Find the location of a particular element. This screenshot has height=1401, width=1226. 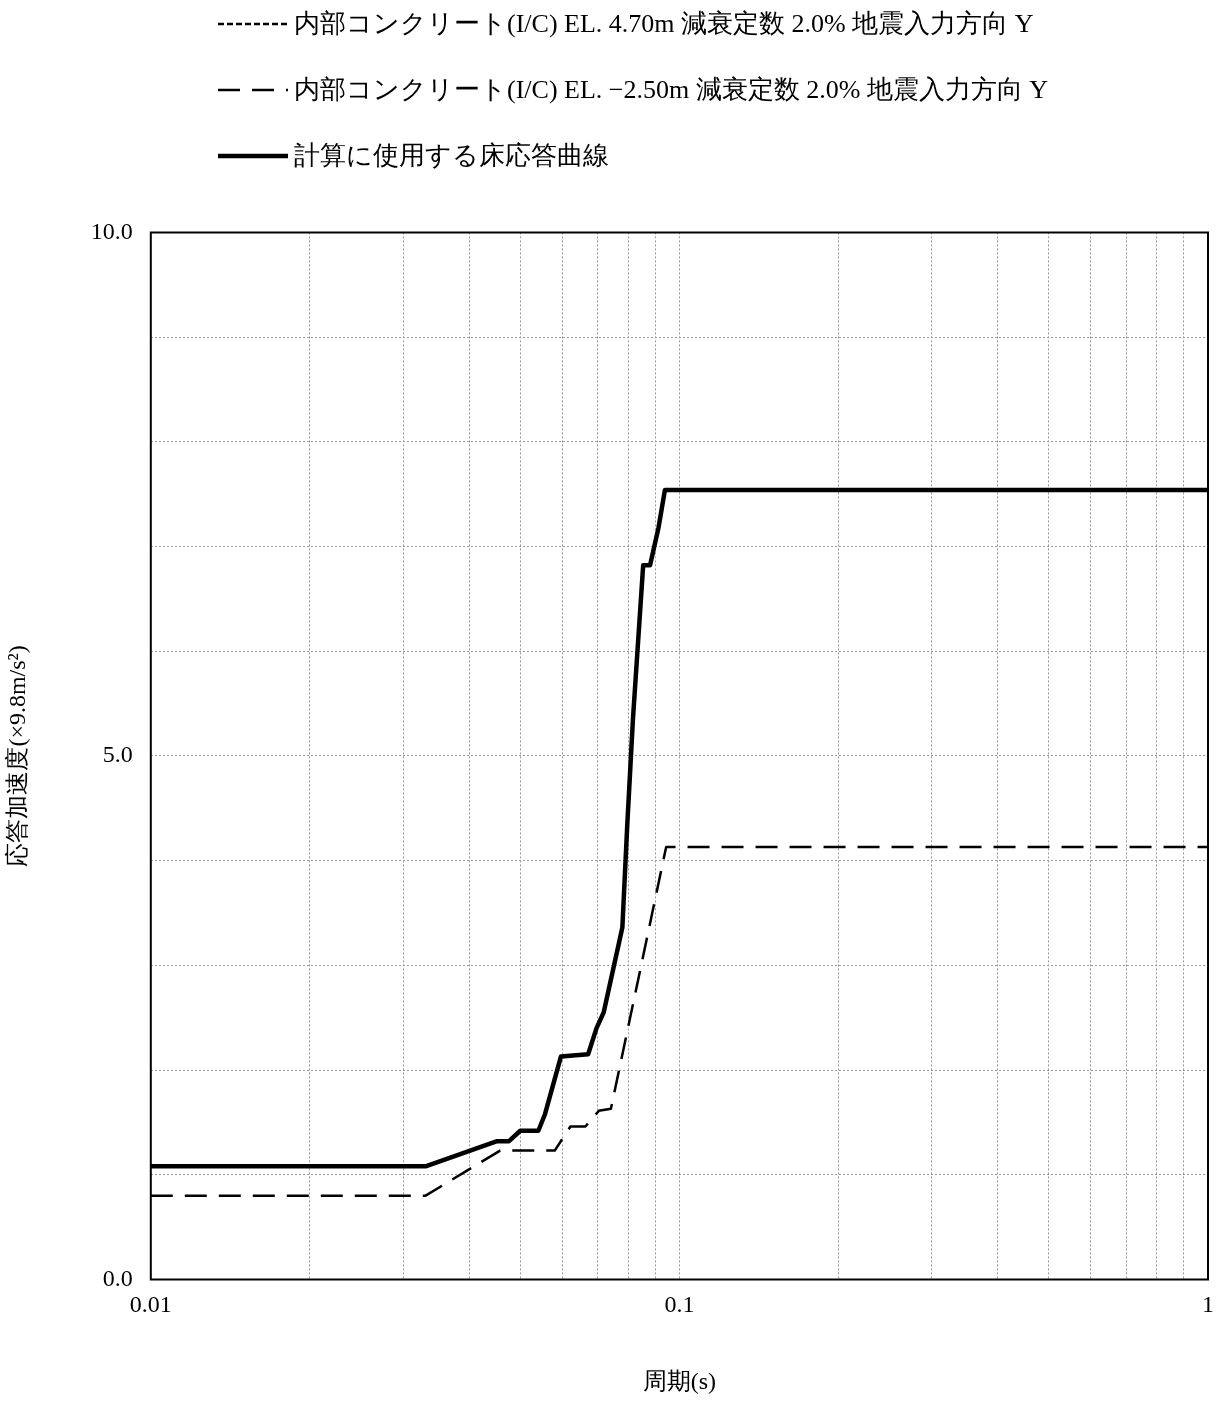

x-axis-title: 周期(s) is located at coordinates (679, 1380).